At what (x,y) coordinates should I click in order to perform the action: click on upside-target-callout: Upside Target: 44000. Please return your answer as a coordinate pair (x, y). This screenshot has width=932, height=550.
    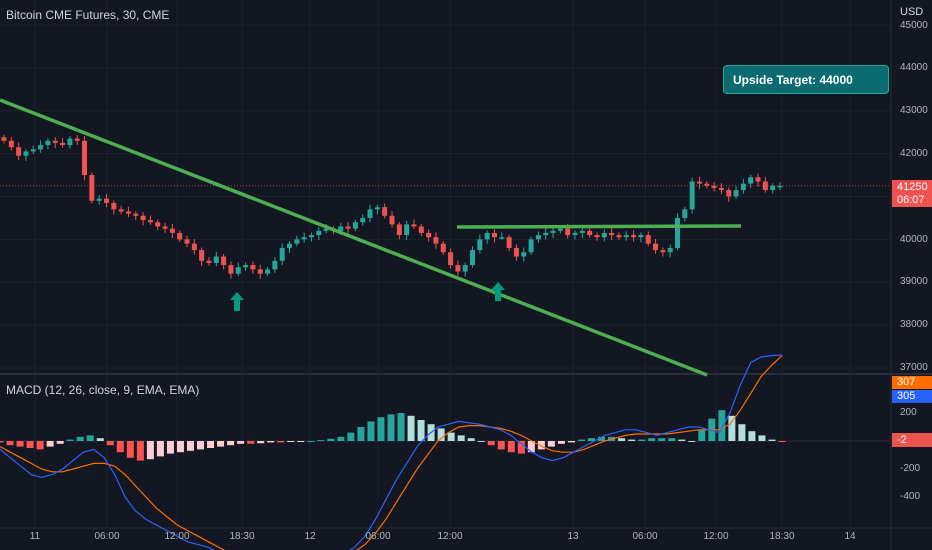
    Looking at the image, I should click on (806, 79).